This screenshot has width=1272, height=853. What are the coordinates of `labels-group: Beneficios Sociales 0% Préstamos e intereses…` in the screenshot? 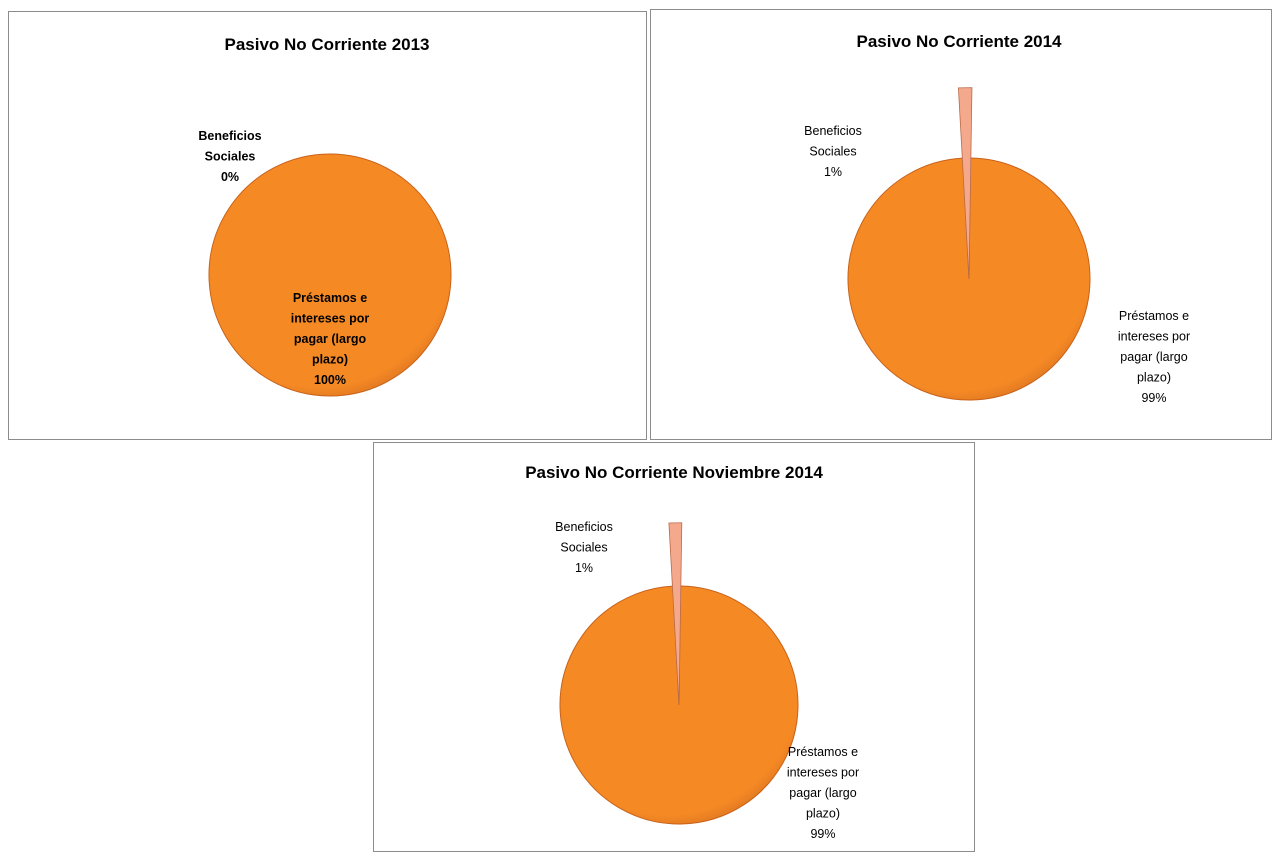 It's located at (283, 258).